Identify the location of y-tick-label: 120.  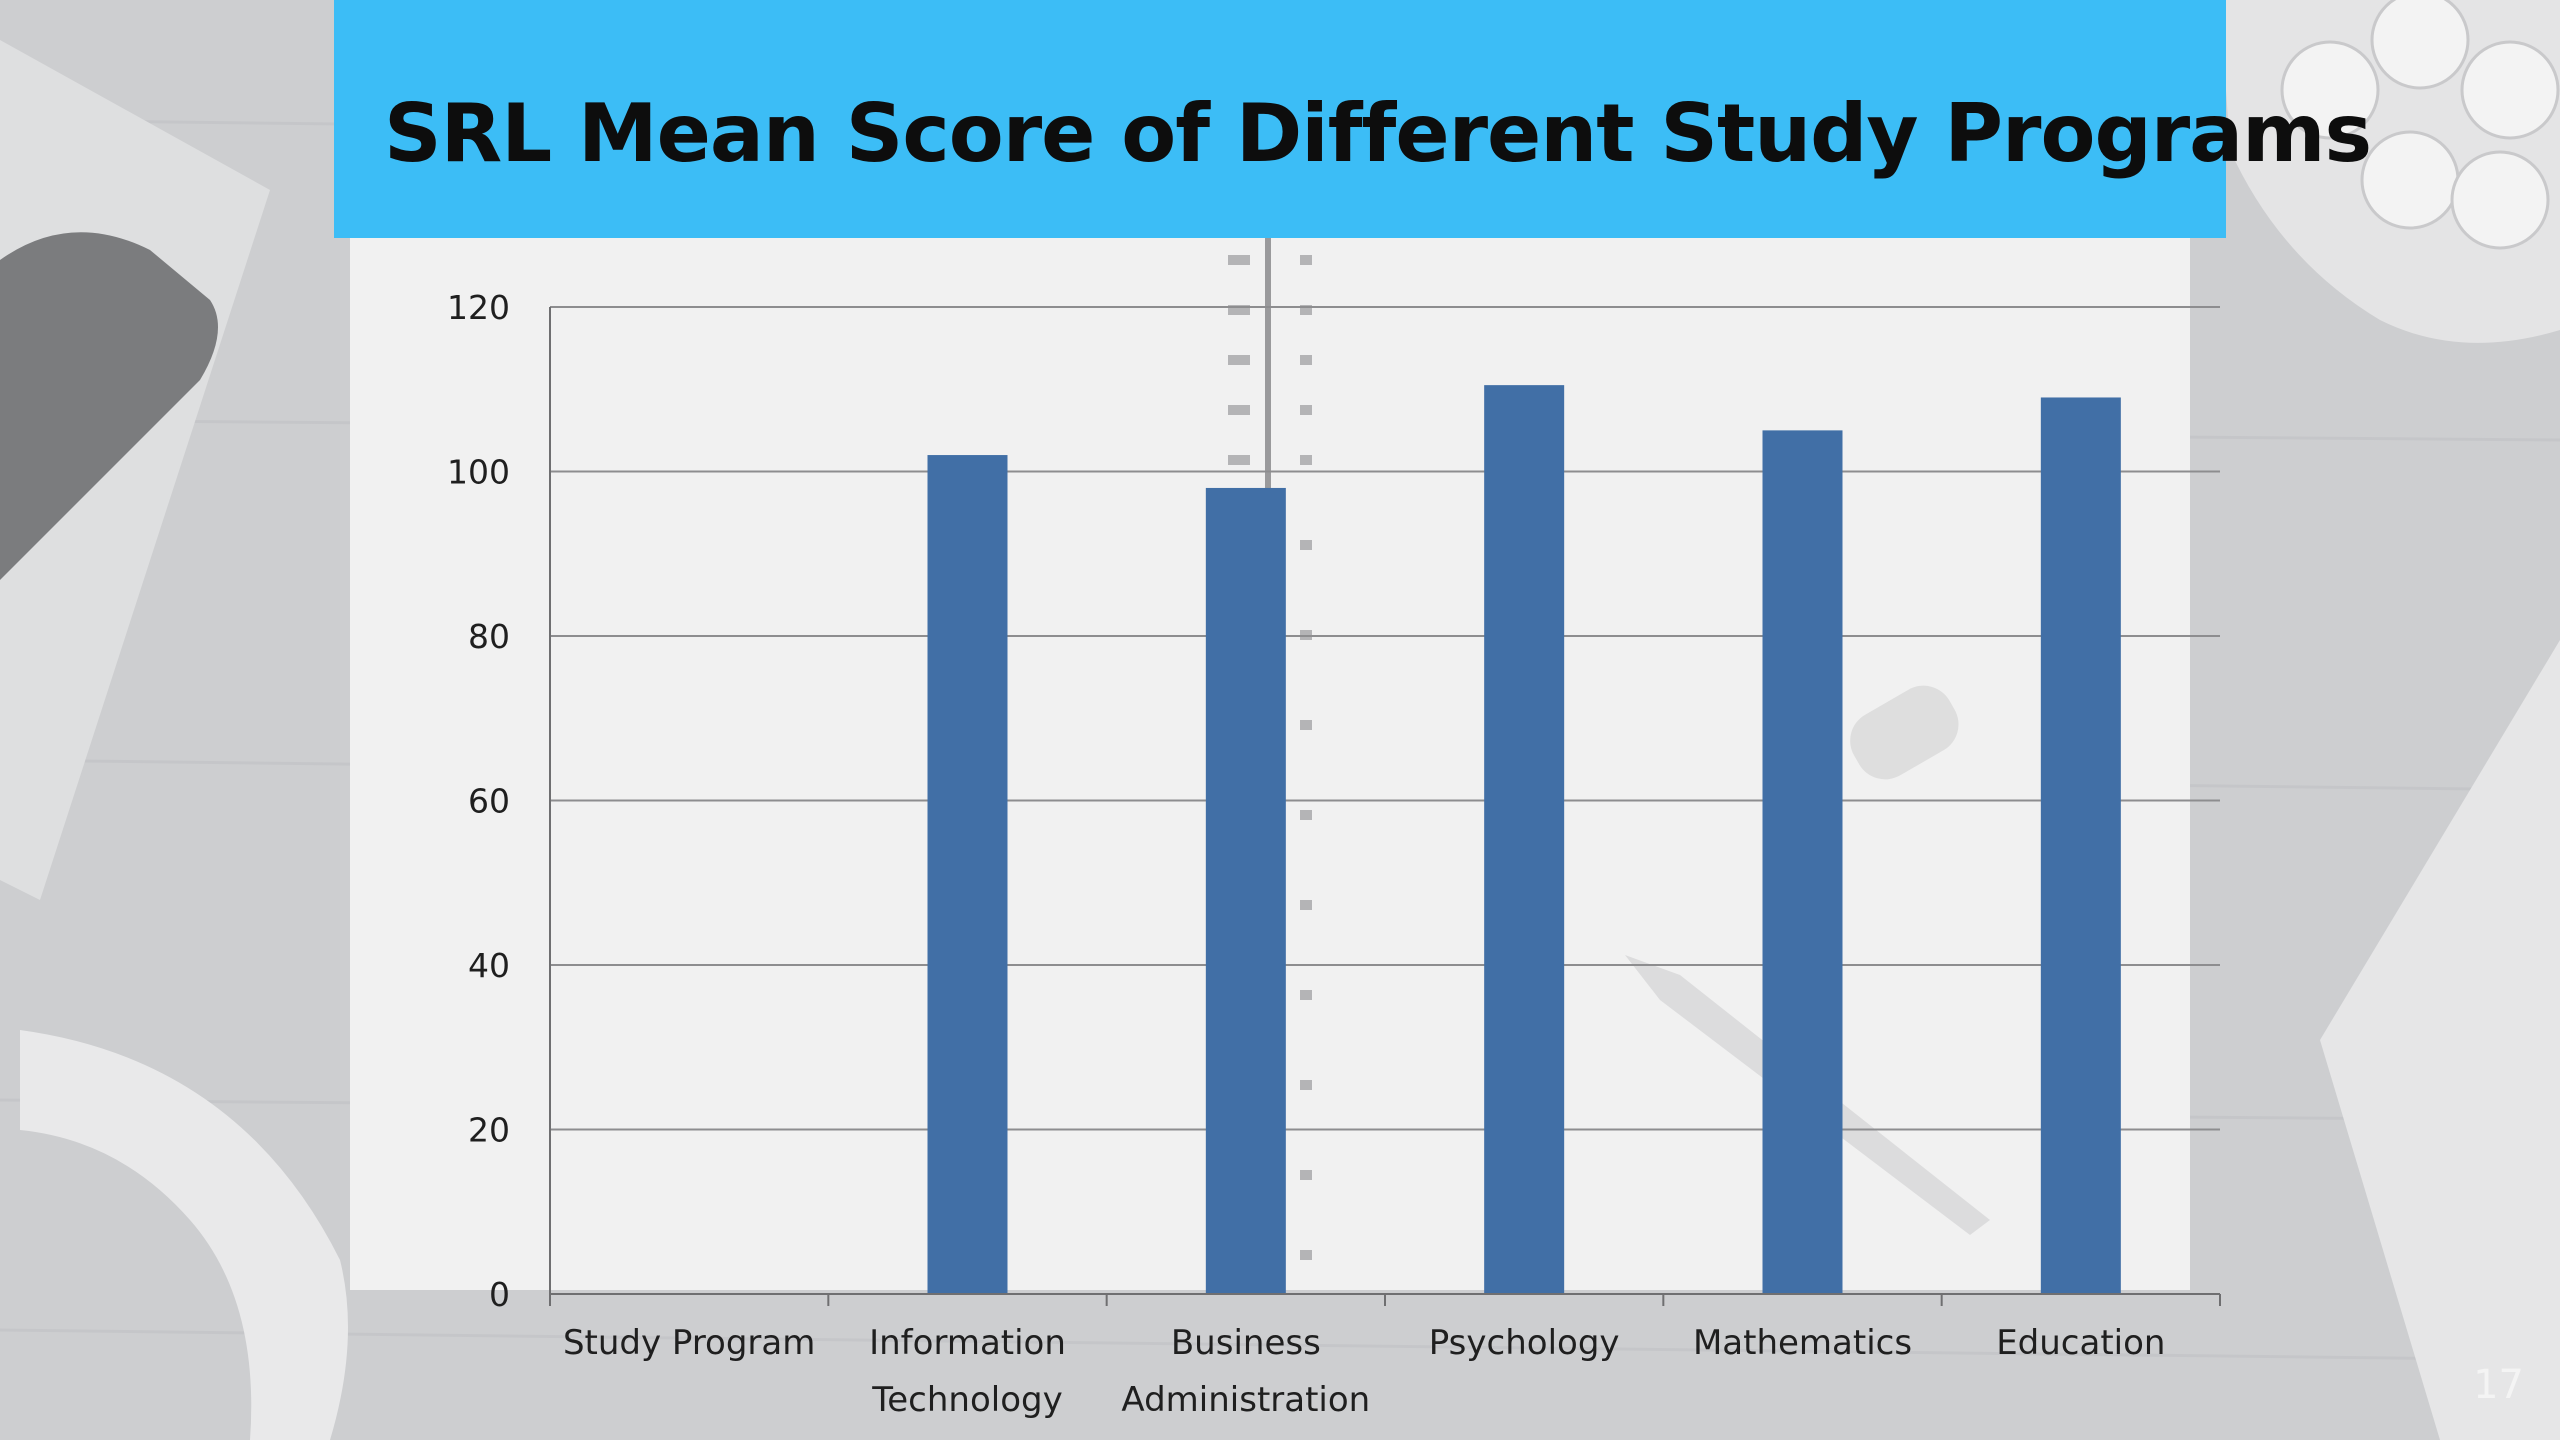
(478, 307).